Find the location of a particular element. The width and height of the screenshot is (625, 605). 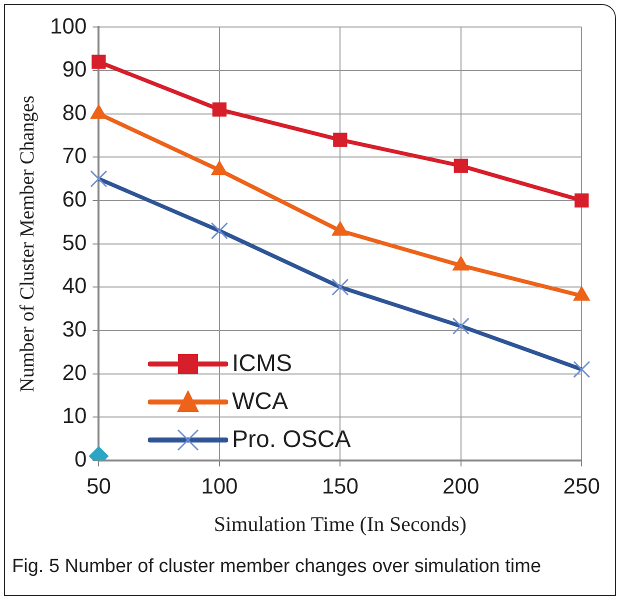

x-tick-label: 100 is located at coordinates (219, 486).